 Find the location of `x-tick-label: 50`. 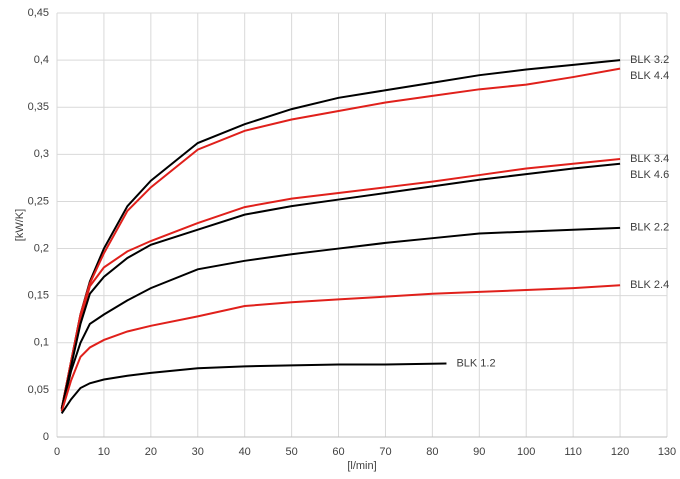

x-tick-label: 50 is located at coordinates (291, 452).